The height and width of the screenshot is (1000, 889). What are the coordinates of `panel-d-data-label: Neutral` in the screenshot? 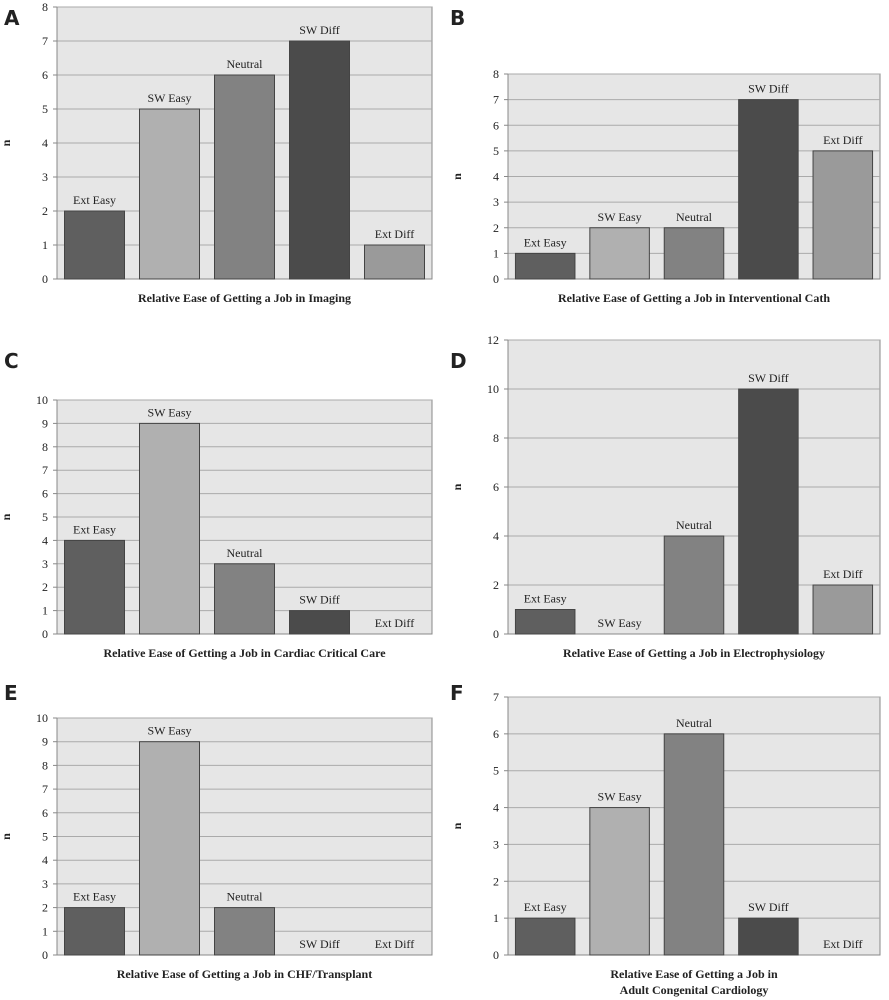 It's located at (694, 525).